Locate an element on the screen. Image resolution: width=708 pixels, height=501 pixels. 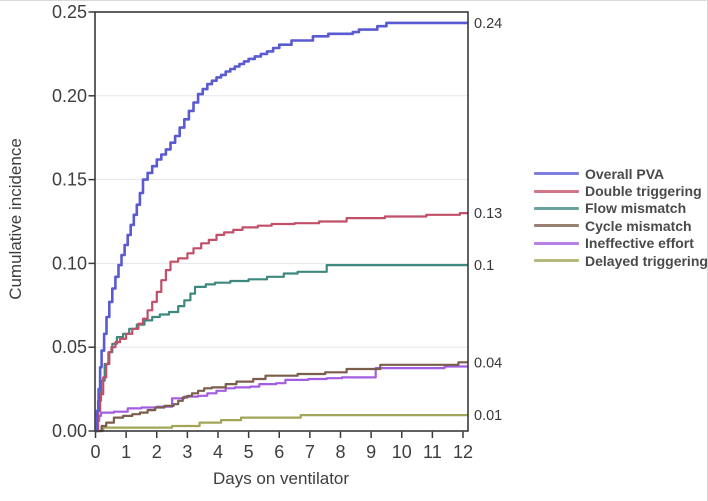
legend-label: Double triggering is located at coordinates (643, 191).